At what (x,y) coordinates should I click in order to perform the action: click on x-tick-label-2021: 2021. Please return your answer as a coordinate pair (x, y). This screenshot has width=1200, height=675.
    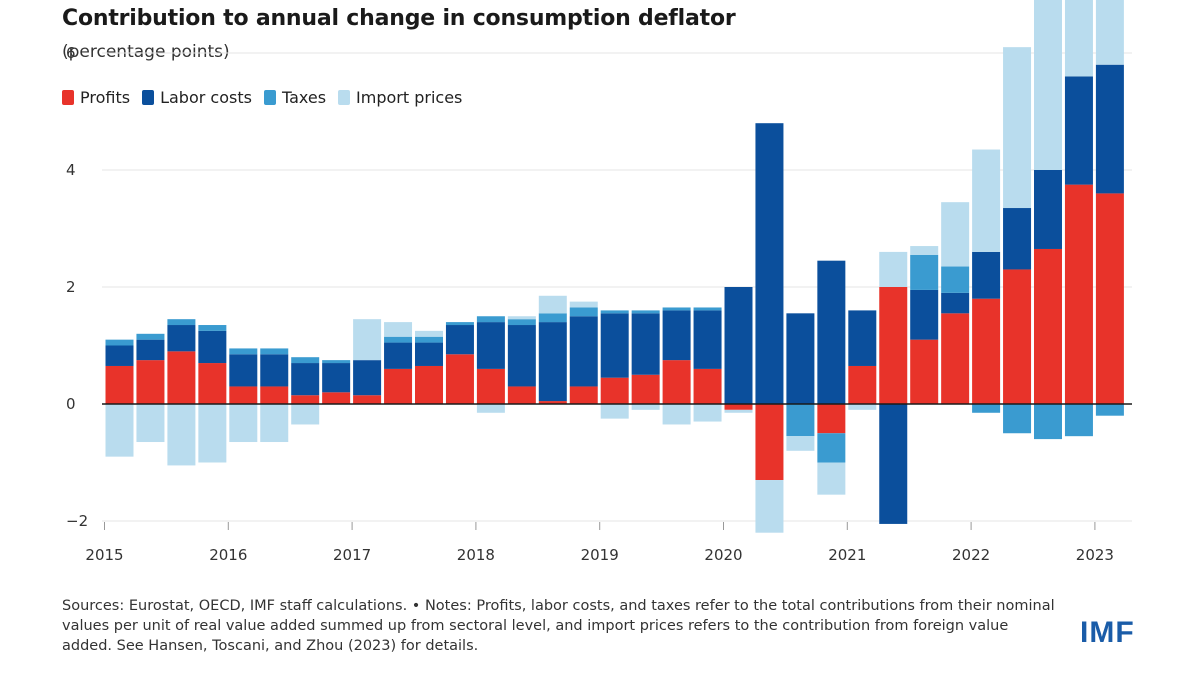
    Looking at the image, I should click on (847, 555).